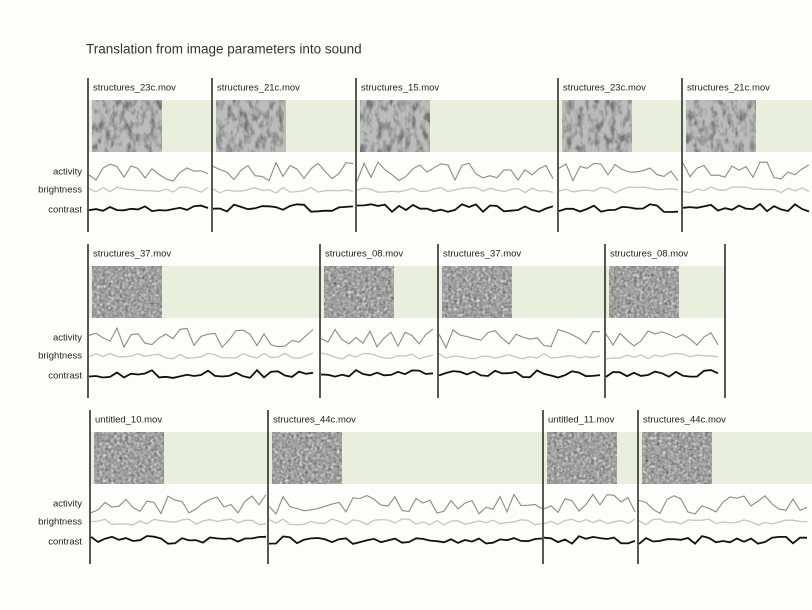 This screenshot has height=610, width=812. I want to click on clip-name: untitled_11.mov, so click(581, 420).